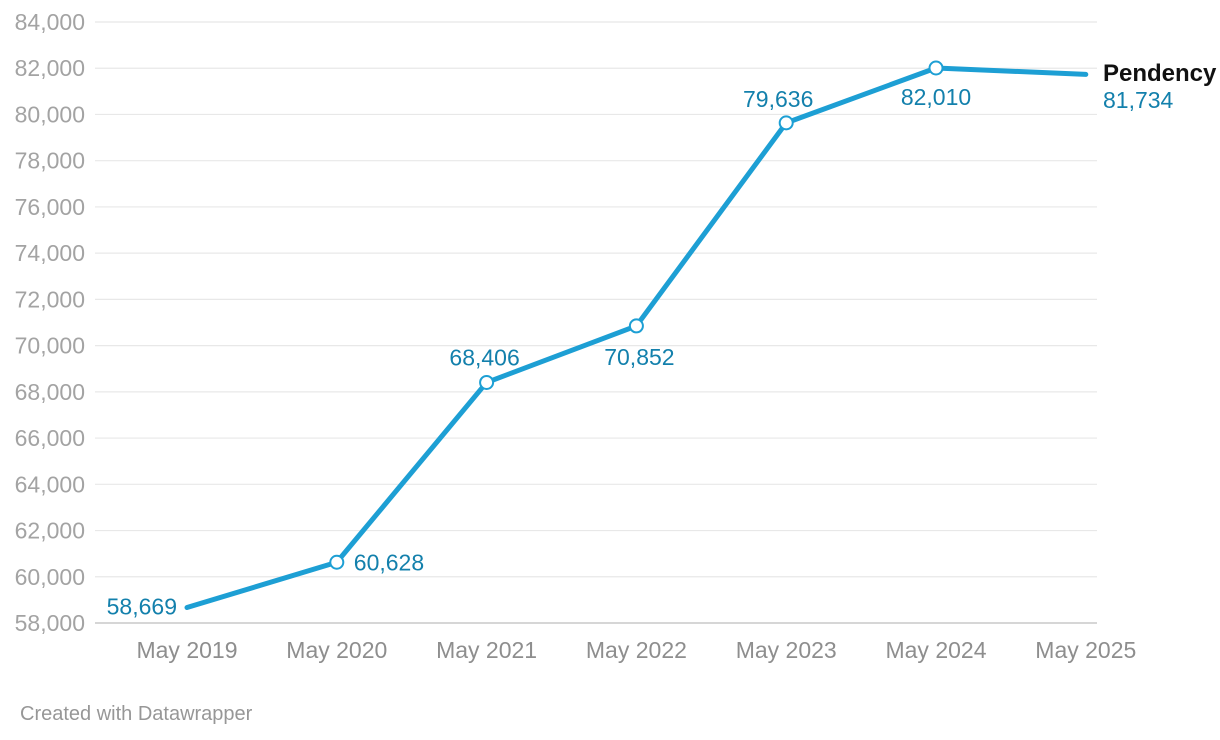 Image resolution: width=1220 pixels, height=740 pixels. I want to click on y-axis-tick-label: 62,000, so click(50, 531).